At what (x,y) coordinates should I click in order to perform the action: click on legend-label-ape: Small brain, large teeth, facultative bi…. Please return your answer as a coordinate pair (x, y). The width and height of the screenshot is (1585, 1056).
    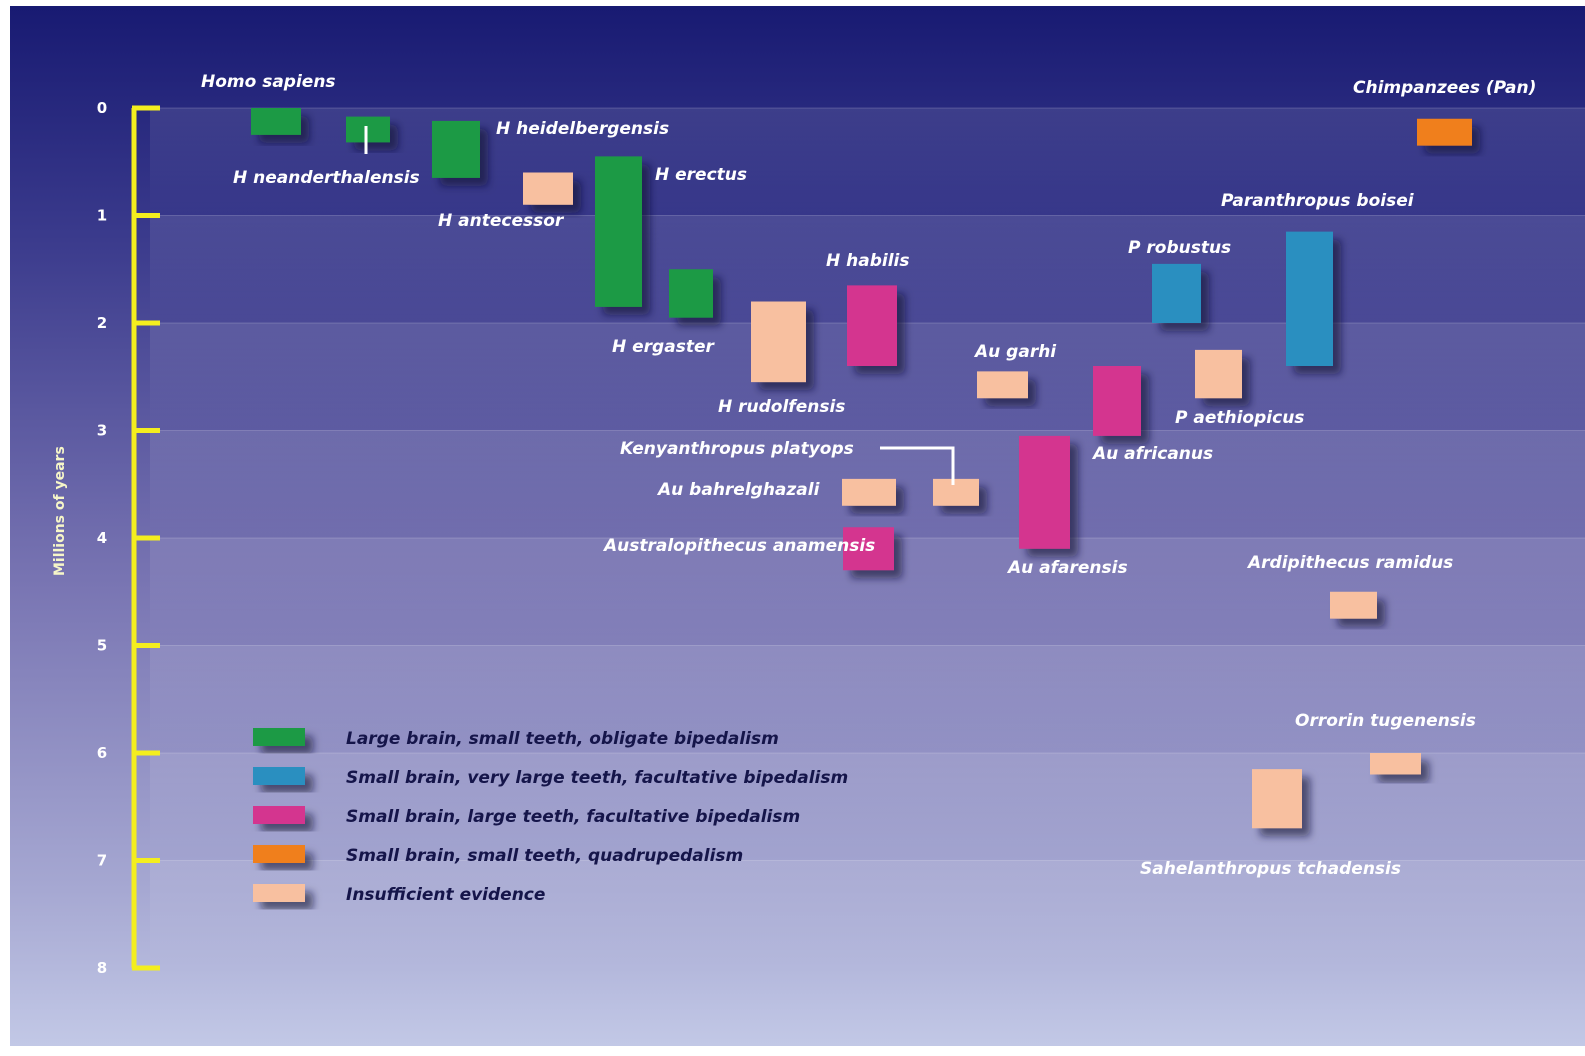
    Looking at the image, I should click on (573, 817).